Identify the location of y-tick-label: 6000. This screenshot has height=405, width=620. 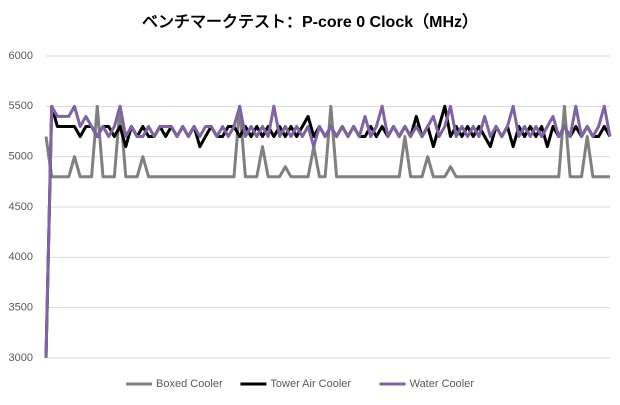
(21, 56).